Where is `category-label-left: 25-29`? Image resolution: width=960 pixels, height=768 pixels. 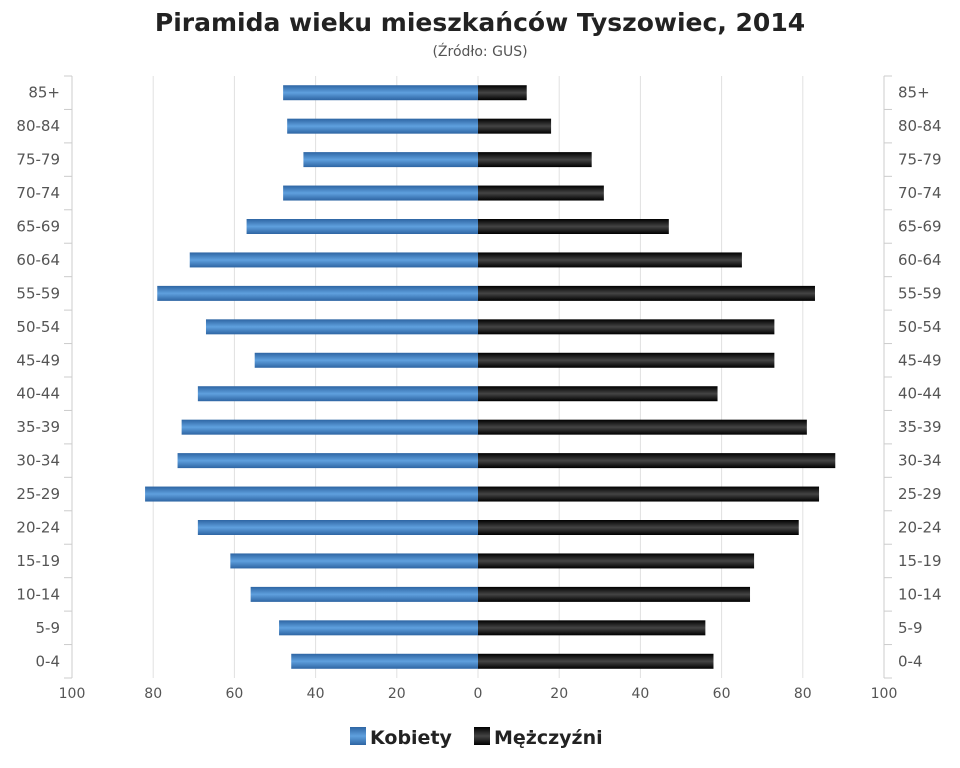
category-label-left: 25-29 is located at coordinates (38, 494).